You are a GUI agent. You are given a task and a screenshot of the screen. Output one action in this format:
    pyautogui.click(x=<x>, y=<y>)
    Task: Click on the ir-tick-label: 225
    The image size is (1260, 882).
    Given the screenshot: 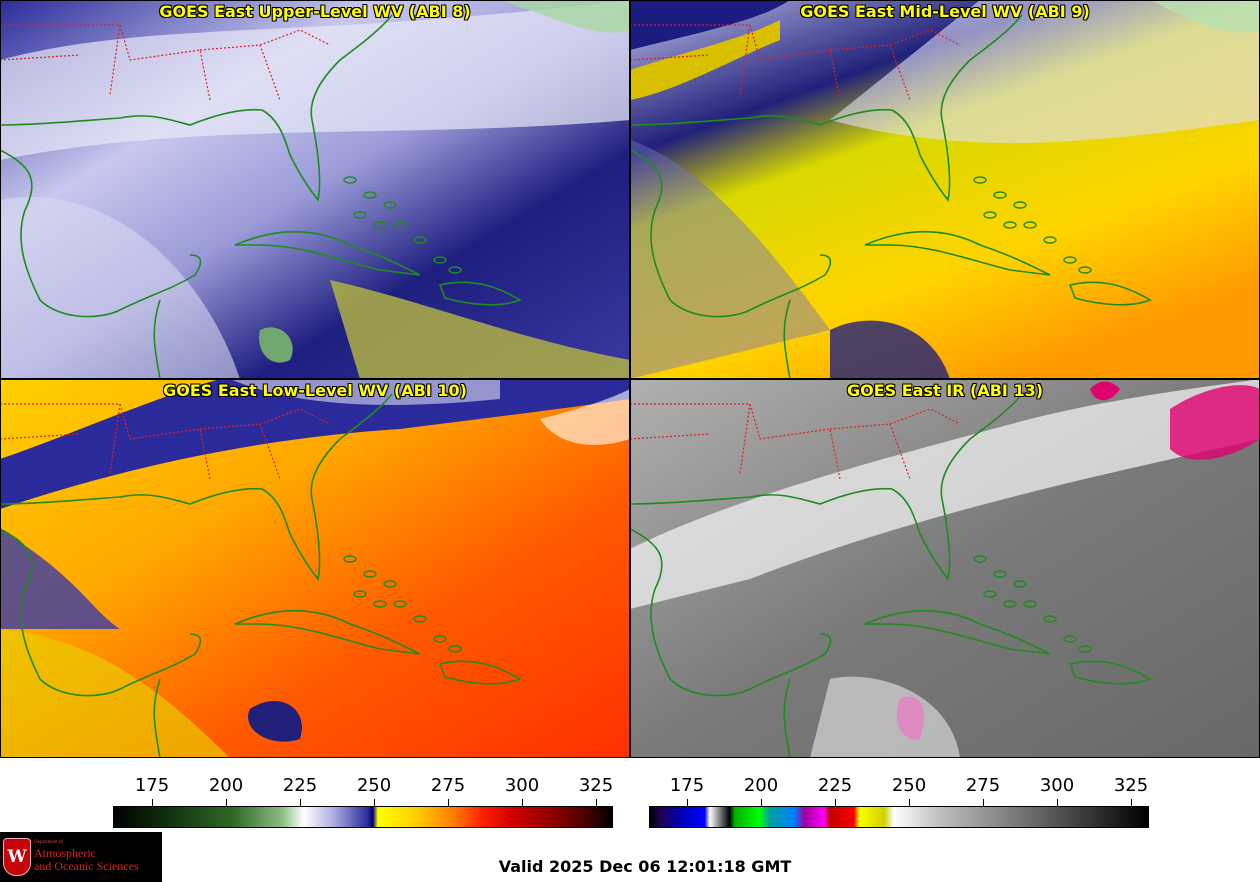 What is the action you would take?
    pyautogui.click(x=835, y=785)
    